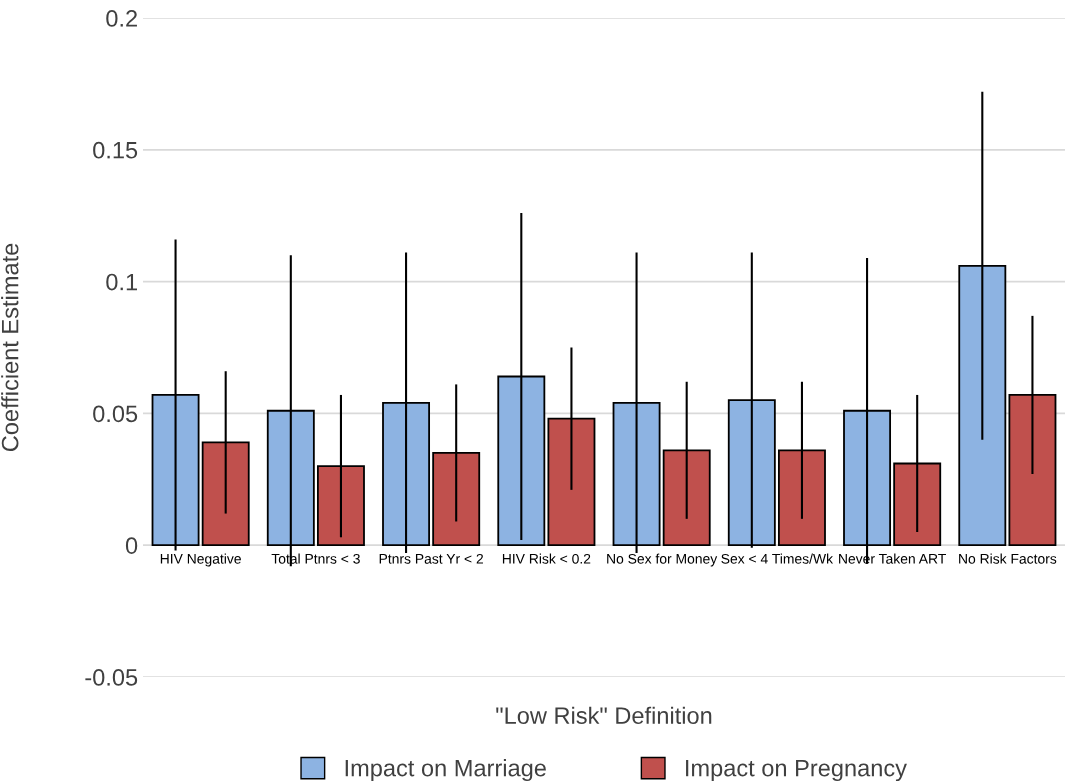 Image resolution: width=1065 pixels, height=782 pixels. What do you see at coordinates (1008, 558) in the screenshot?
I see `x-tick-label: No Risk Factors` at bounding box center [1008, 558].